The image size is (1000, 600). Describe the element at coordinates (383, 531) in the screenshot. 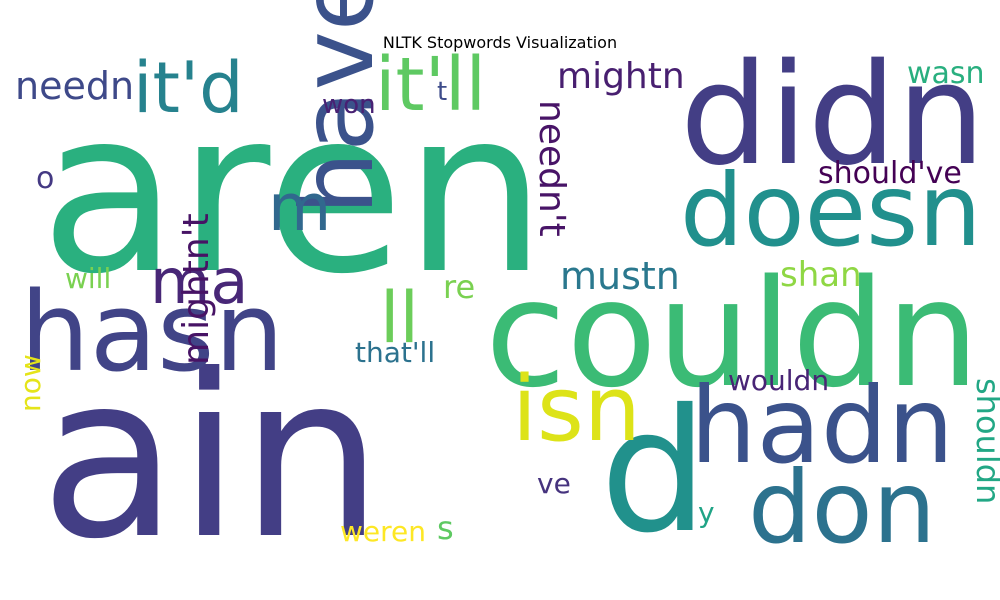

I see `word-weren: weren` at that location.